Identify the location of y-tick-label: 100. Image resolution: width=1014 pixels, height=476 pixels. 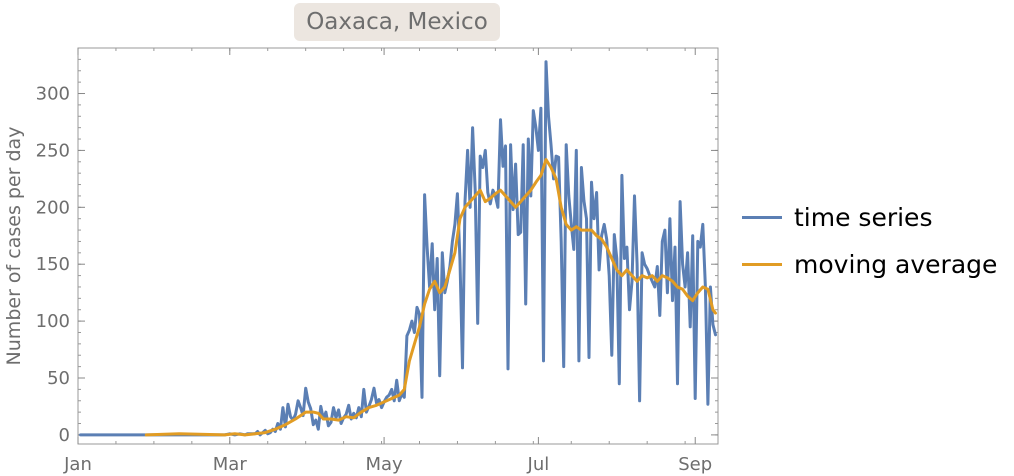
(53, 321).